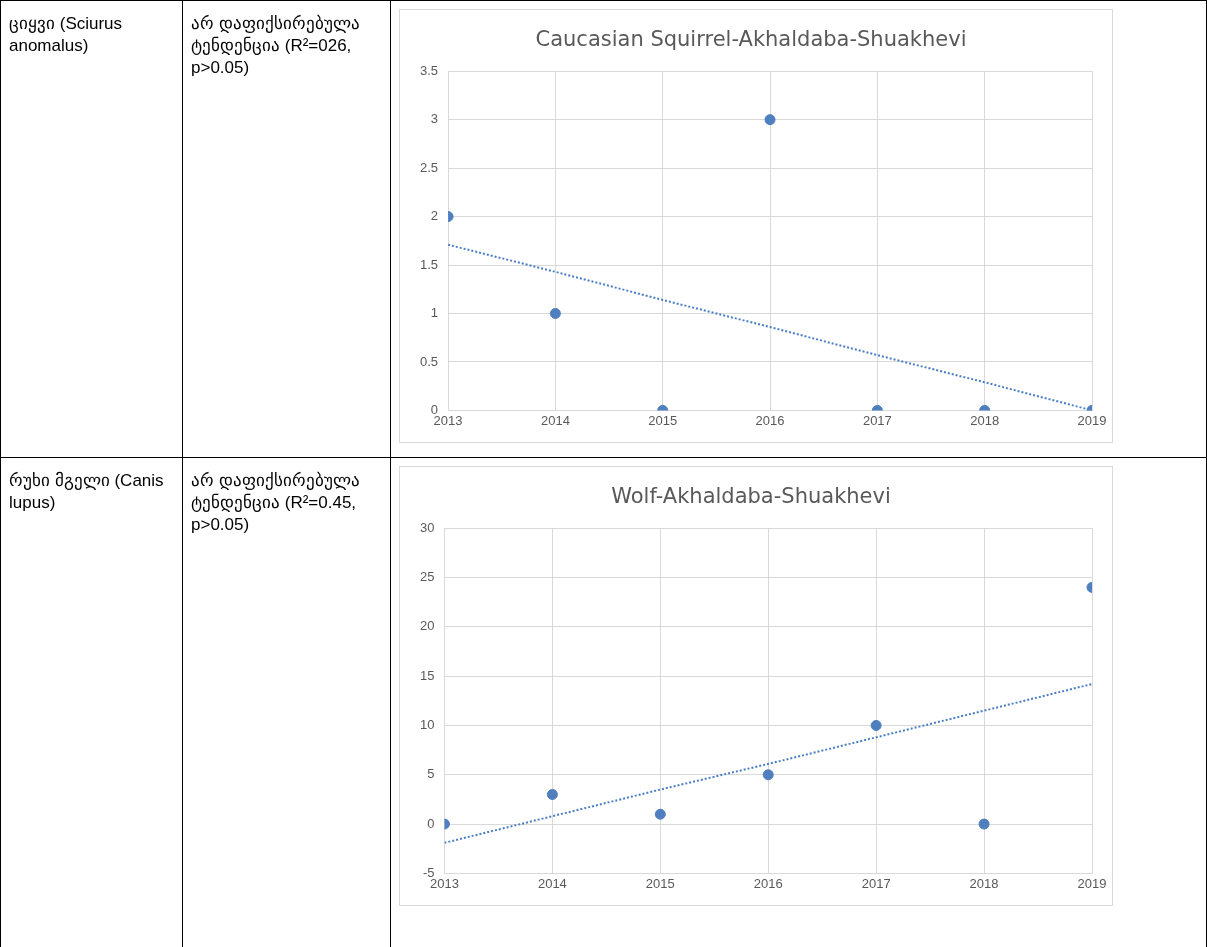  What do you see at coordinates (751, 39) in the screenshot?
I see `chart-title: Caucasian Squirrel-Akhaldaba-Shuakhevi` at bounding box center [751, 39].